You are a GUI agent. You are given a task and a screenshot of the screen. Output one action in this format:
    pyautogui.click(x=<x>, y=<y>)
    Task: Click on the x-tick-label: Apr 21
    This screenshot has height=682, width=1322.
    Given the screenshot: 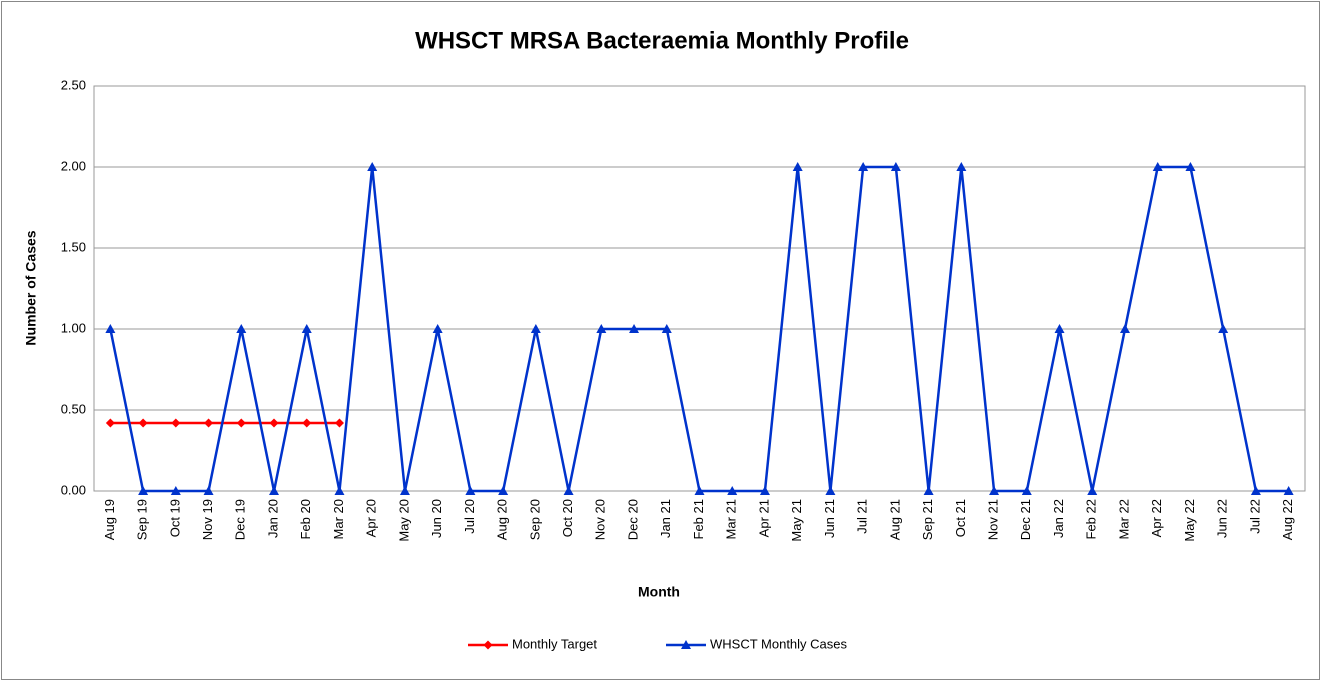 What is the action you would take?
    pyautogui.click(x=763, y=518)
    